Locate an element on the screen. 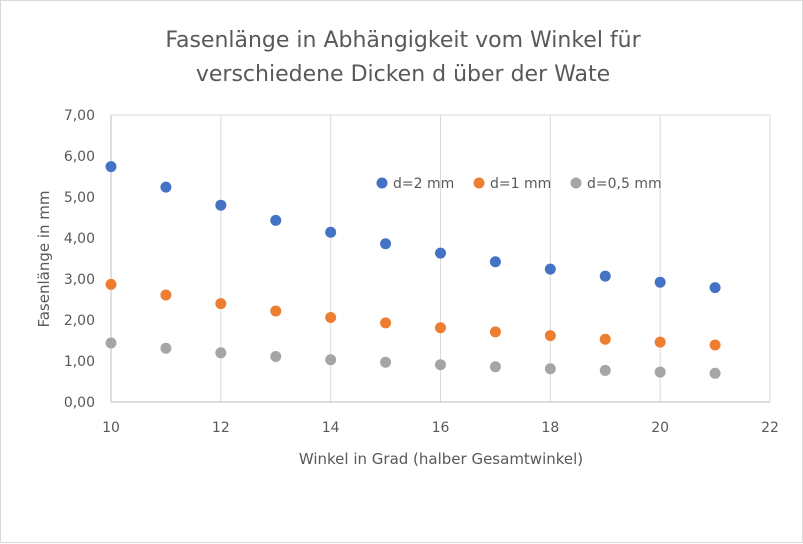  x-tick-label: 22 is located at coordinates (770, 428).